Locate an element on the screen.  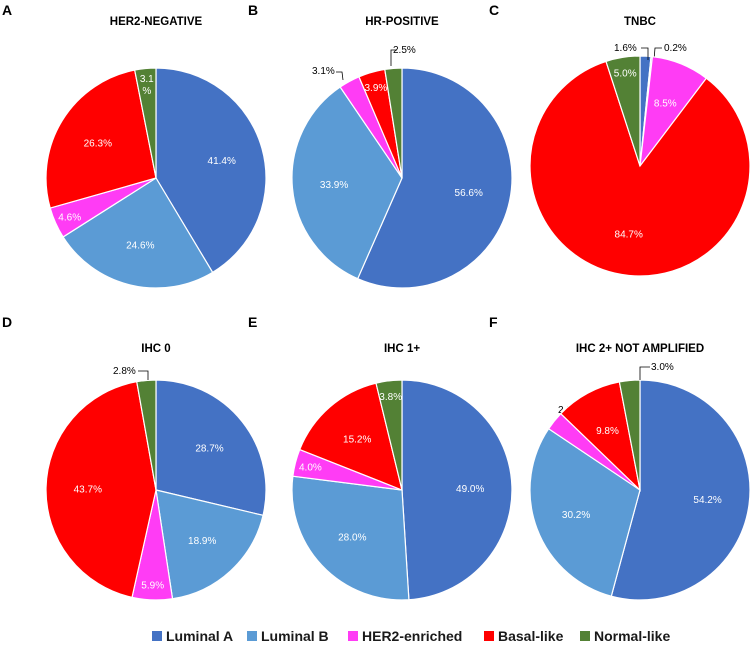
slice-label: 5.0% is located at coordinates (625, 74).